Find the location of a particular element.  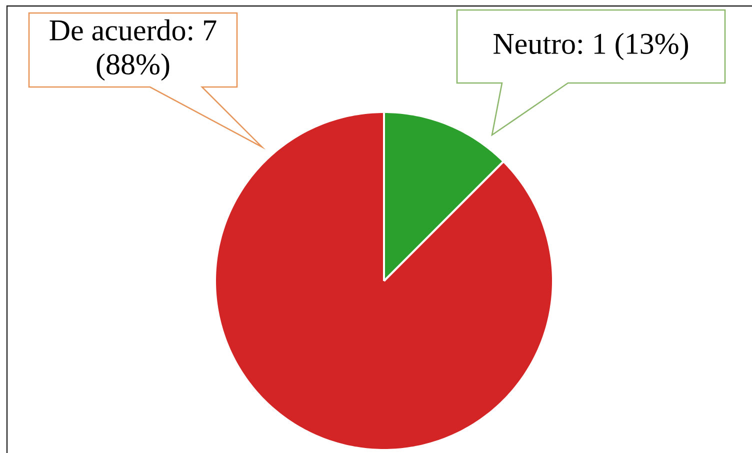

slice-label: Neutro: 1 (13%) is located at coordinates (591, 46).